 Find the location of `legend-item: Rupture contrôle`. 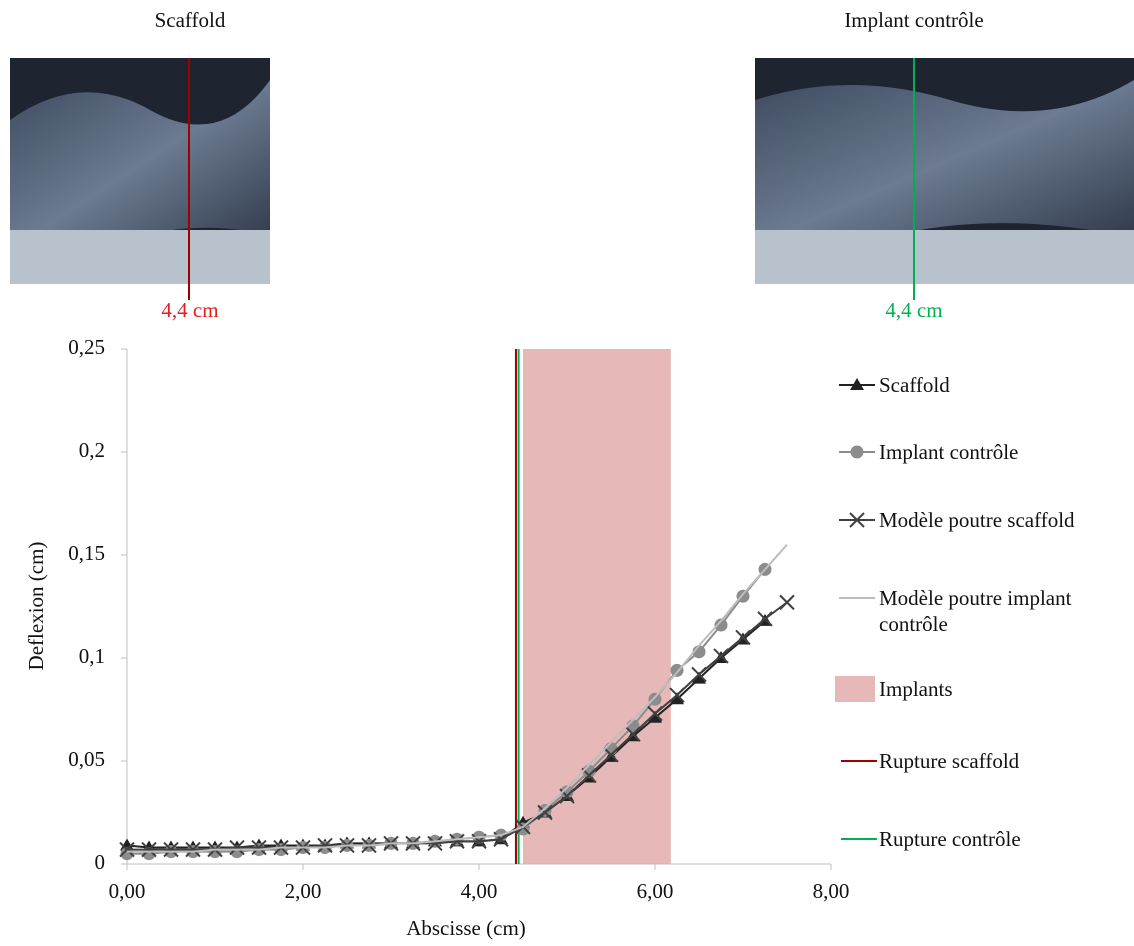

legend-item: Rupture contrôle is located at coordinates (928, 839).